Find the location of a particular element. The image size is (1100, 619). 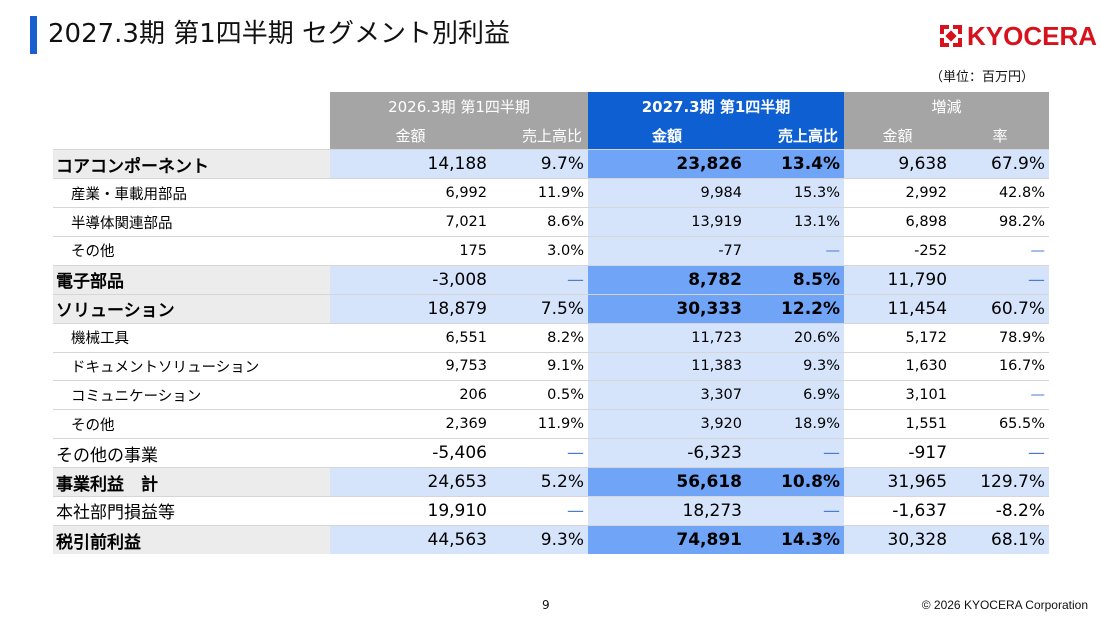

prev-amount-cell: 44,563 is located at coordinates (410, 539).